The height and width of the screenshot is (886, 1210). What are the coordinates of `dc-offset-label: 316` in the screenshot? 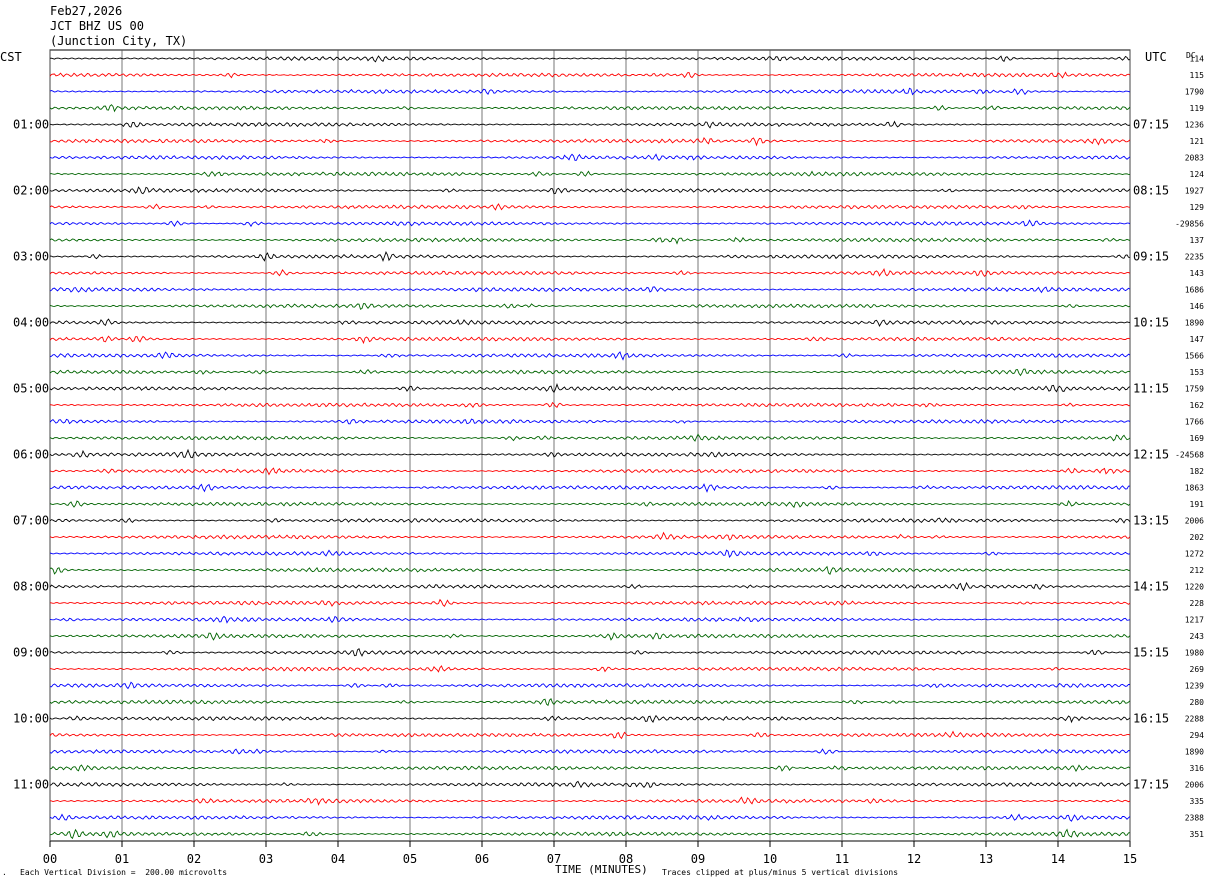 It's located at (1197, 768).